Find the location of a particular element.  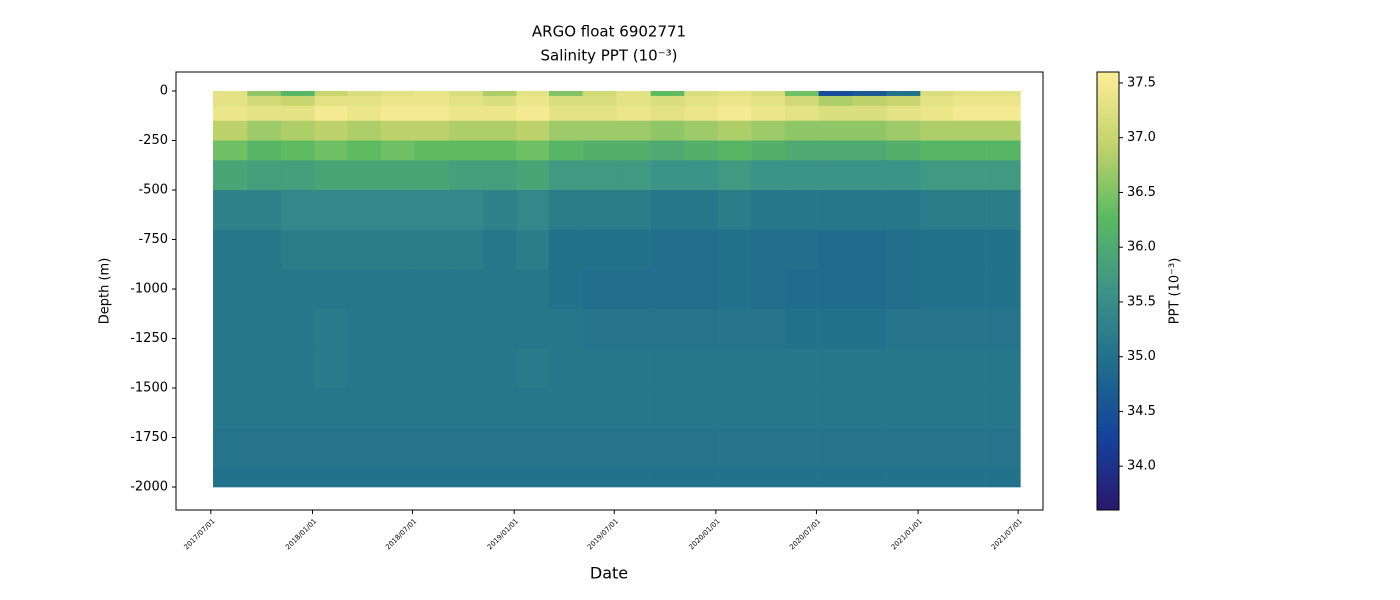

y-tick-label: -1500 is located at coordinates (149, 388).